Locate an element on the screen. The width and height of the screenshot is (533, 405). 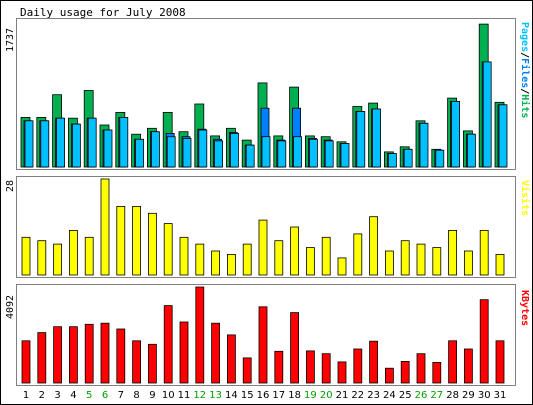
x-label-day-30: 30 is located at coordinates (484, 395).